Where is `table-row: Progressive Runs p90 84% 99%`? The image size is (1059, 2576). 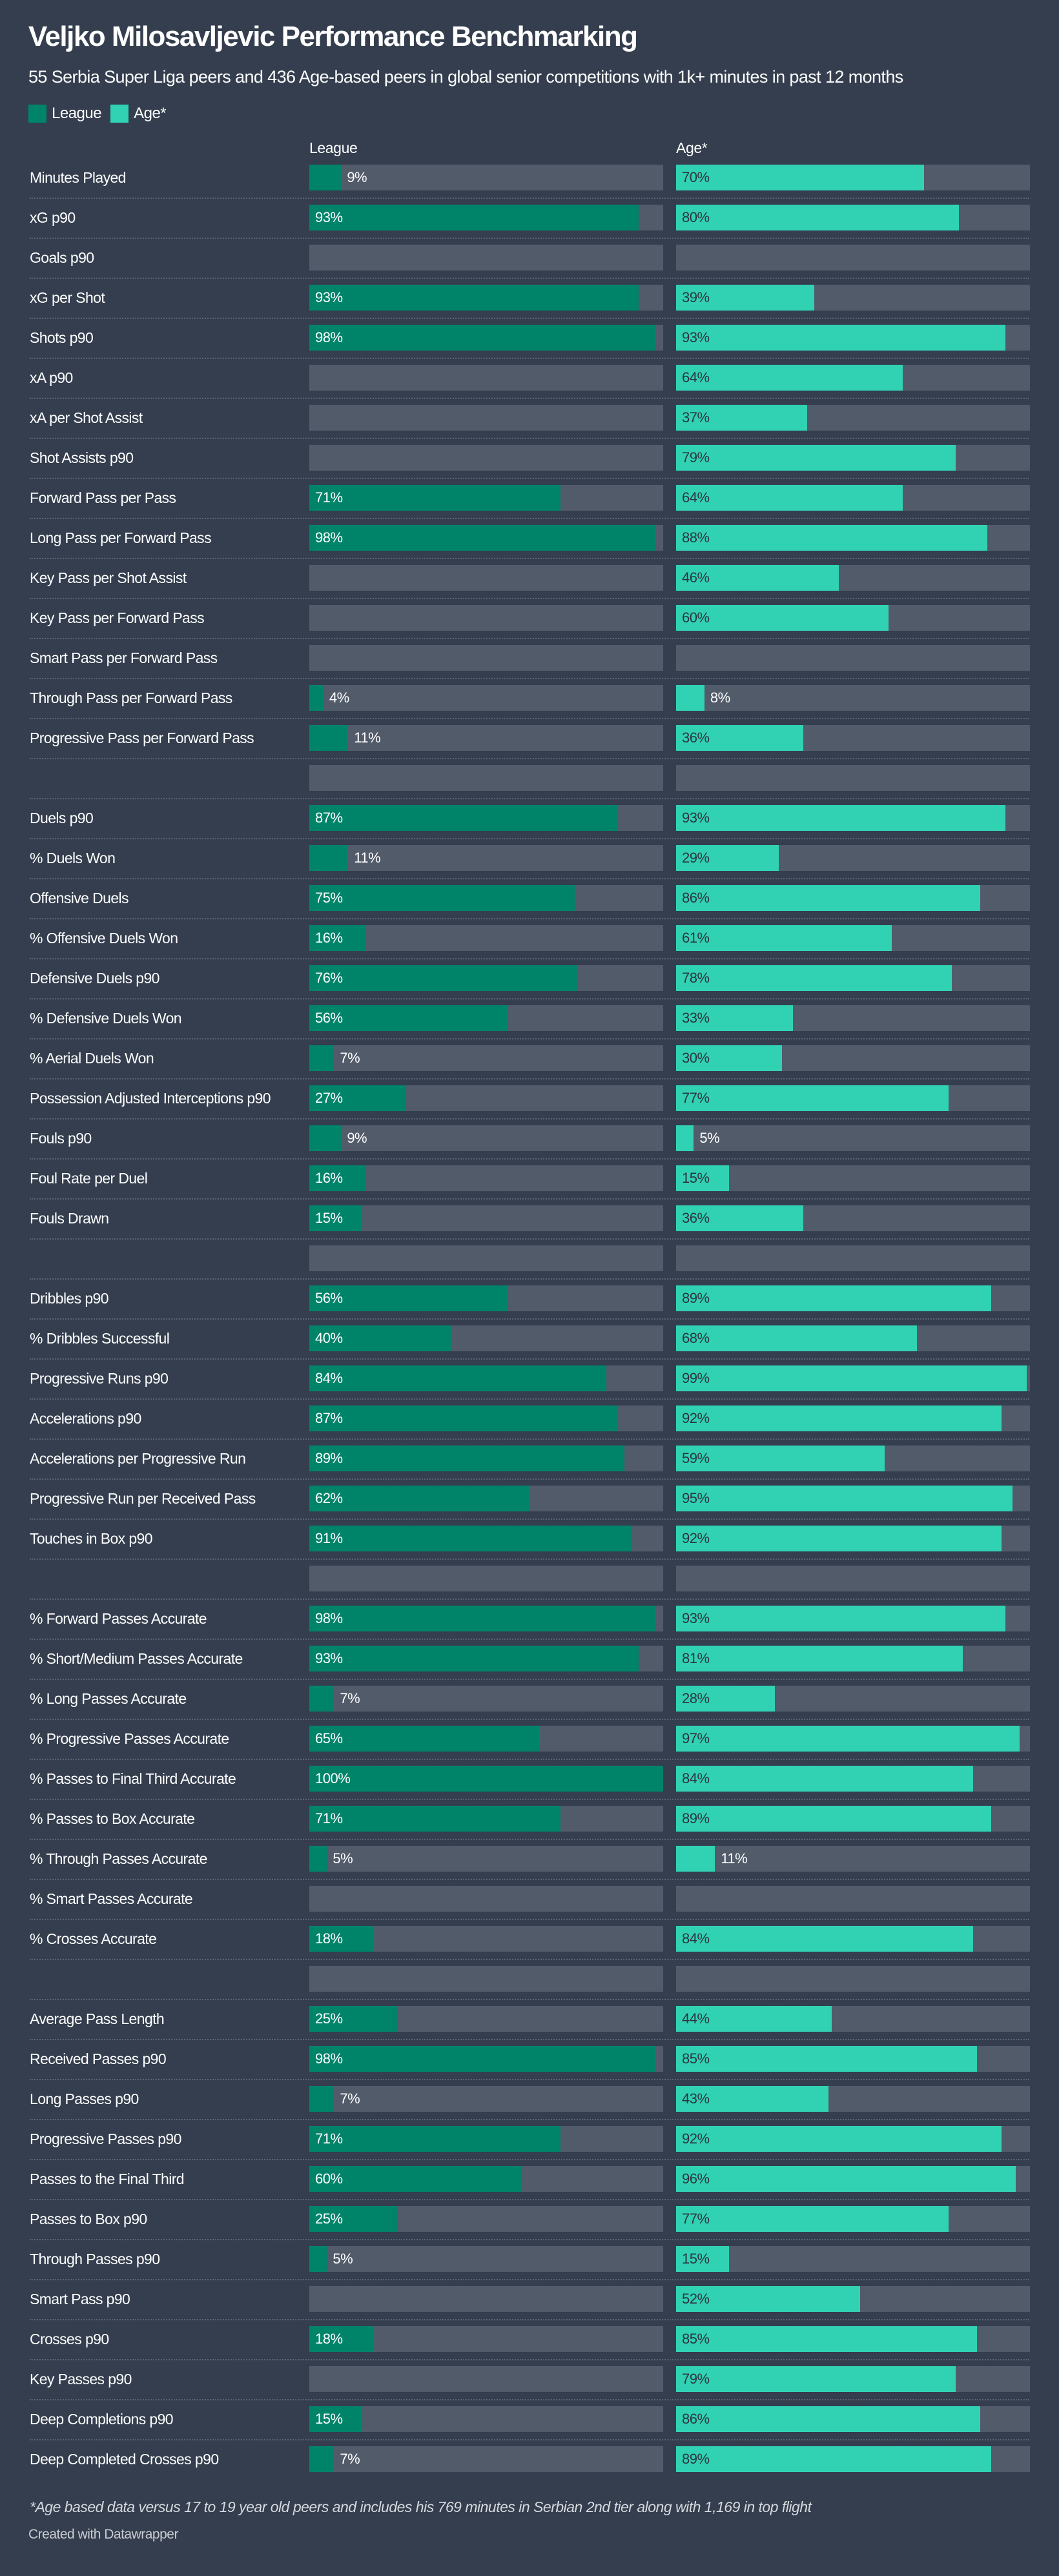 table-row: Progressive Runs p90 84% 99% is located at coordinates (529, 1385).